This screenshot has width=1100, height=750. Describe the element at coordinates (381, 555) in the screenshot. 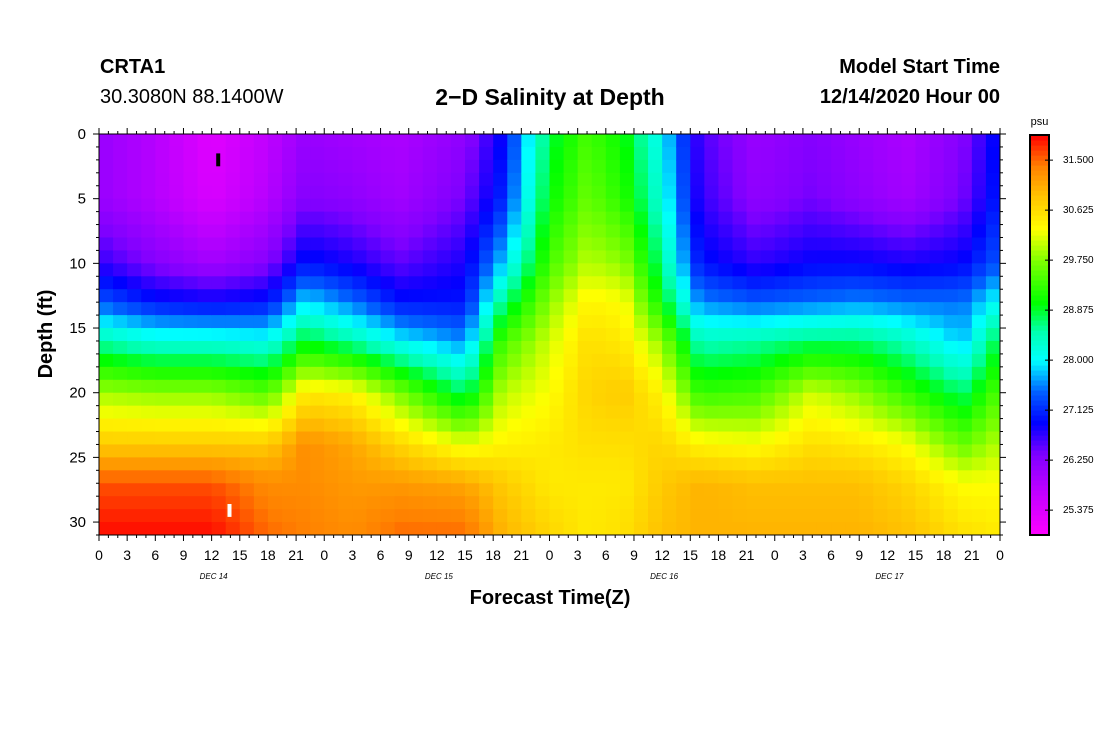

I see `x-tick-label: 6` at that location.